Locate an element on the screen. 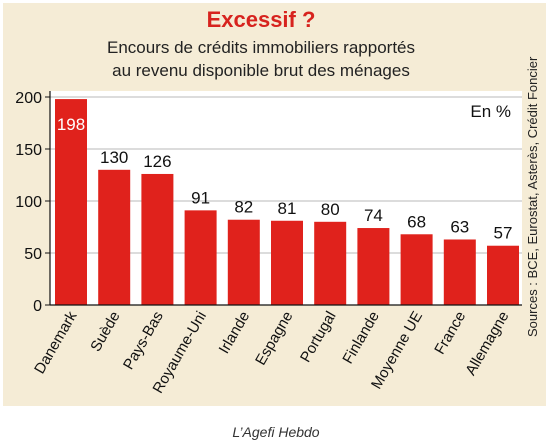 The height and width of the screenshot is (447, 552). bar-irlande is located at coordinates (243, 262).